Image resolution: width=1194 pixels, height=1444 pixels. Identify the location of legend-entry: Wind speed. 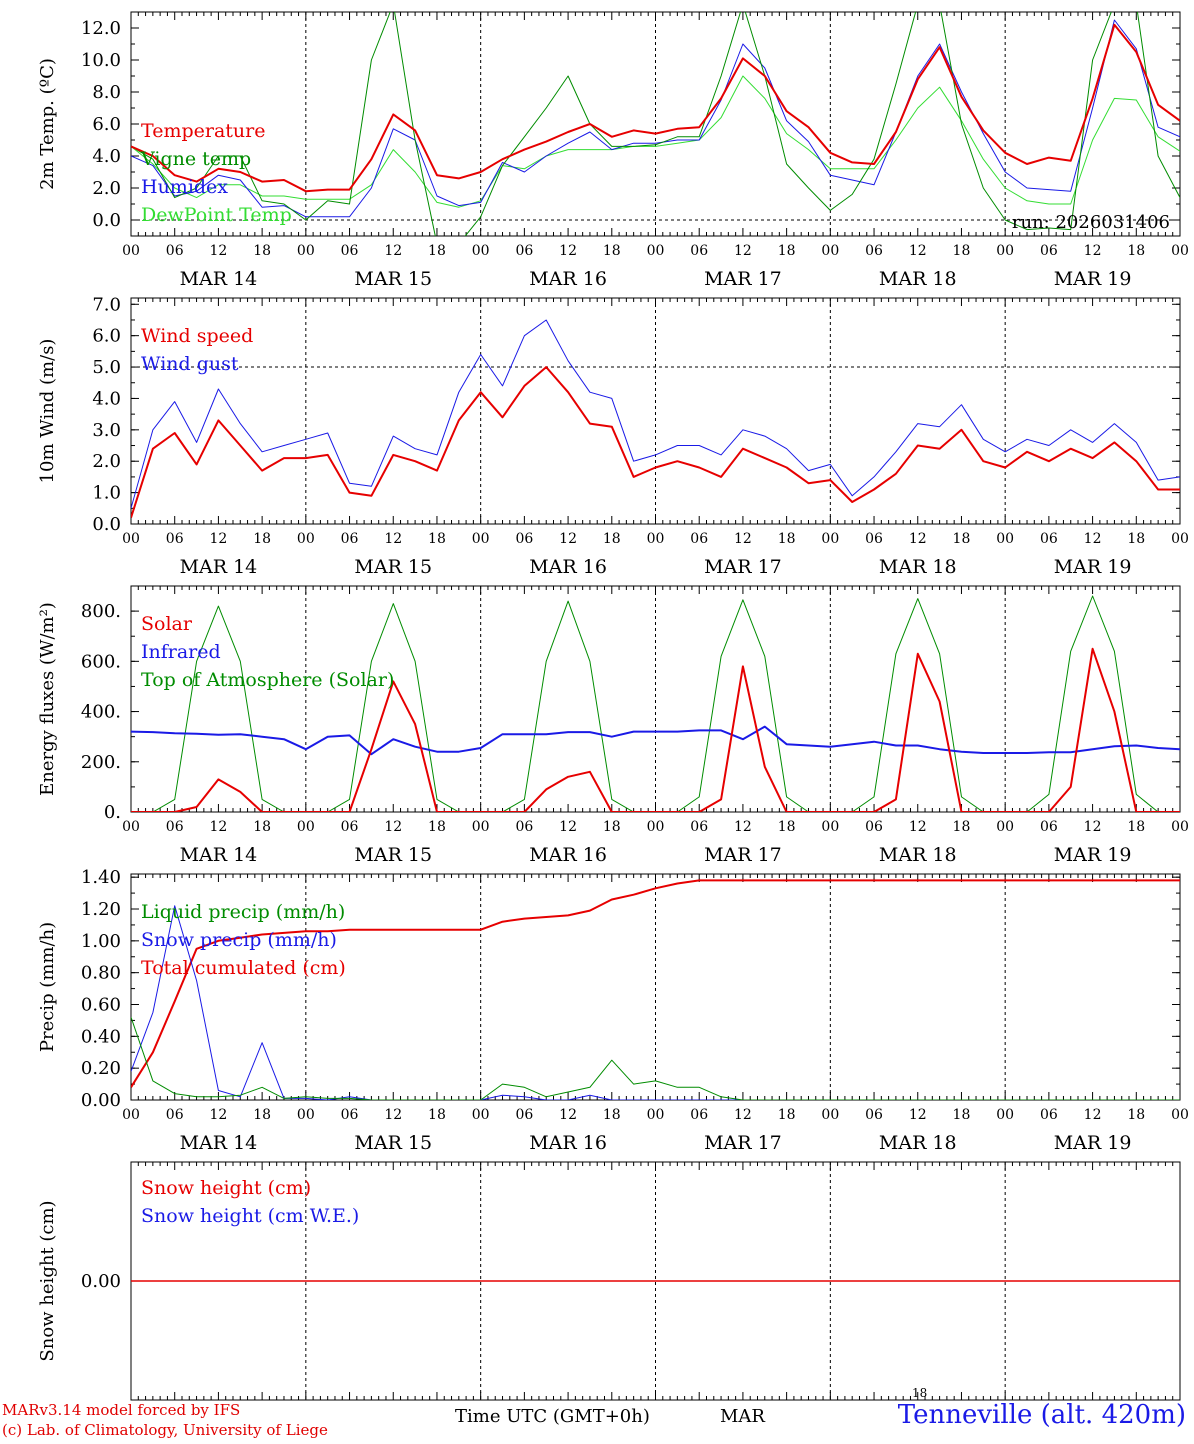
(197, 336).